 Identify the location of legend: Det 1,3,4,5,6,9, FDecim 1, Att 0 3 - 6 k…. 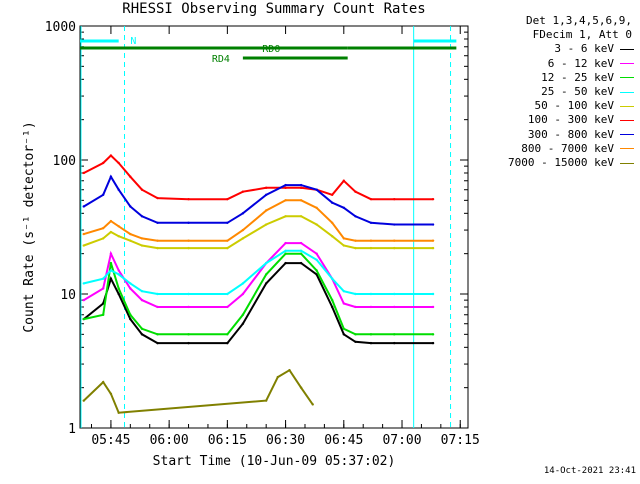
(559, 92).